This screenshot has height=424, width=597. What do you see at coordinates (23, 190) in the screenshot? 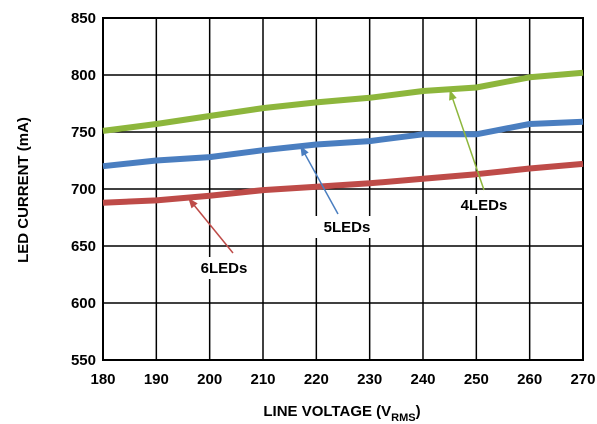
I see `y-axis-title: LED CURRENT (mA)` at bounding box center [23, 190].